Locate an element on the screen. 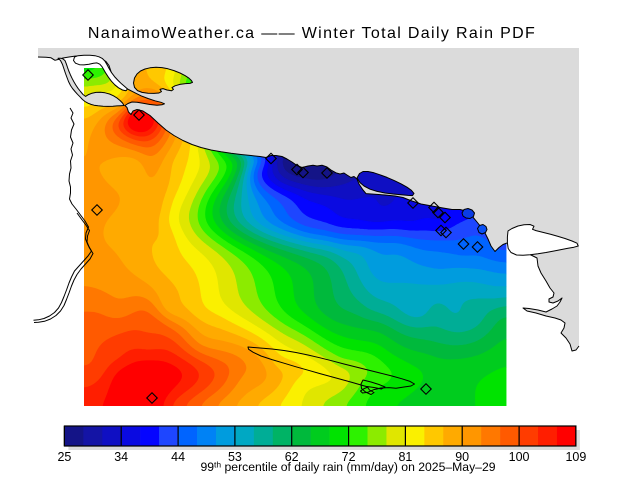 This screenshot has width=640, height=480. svg-text: 34 is located at coordinates (121, 457).